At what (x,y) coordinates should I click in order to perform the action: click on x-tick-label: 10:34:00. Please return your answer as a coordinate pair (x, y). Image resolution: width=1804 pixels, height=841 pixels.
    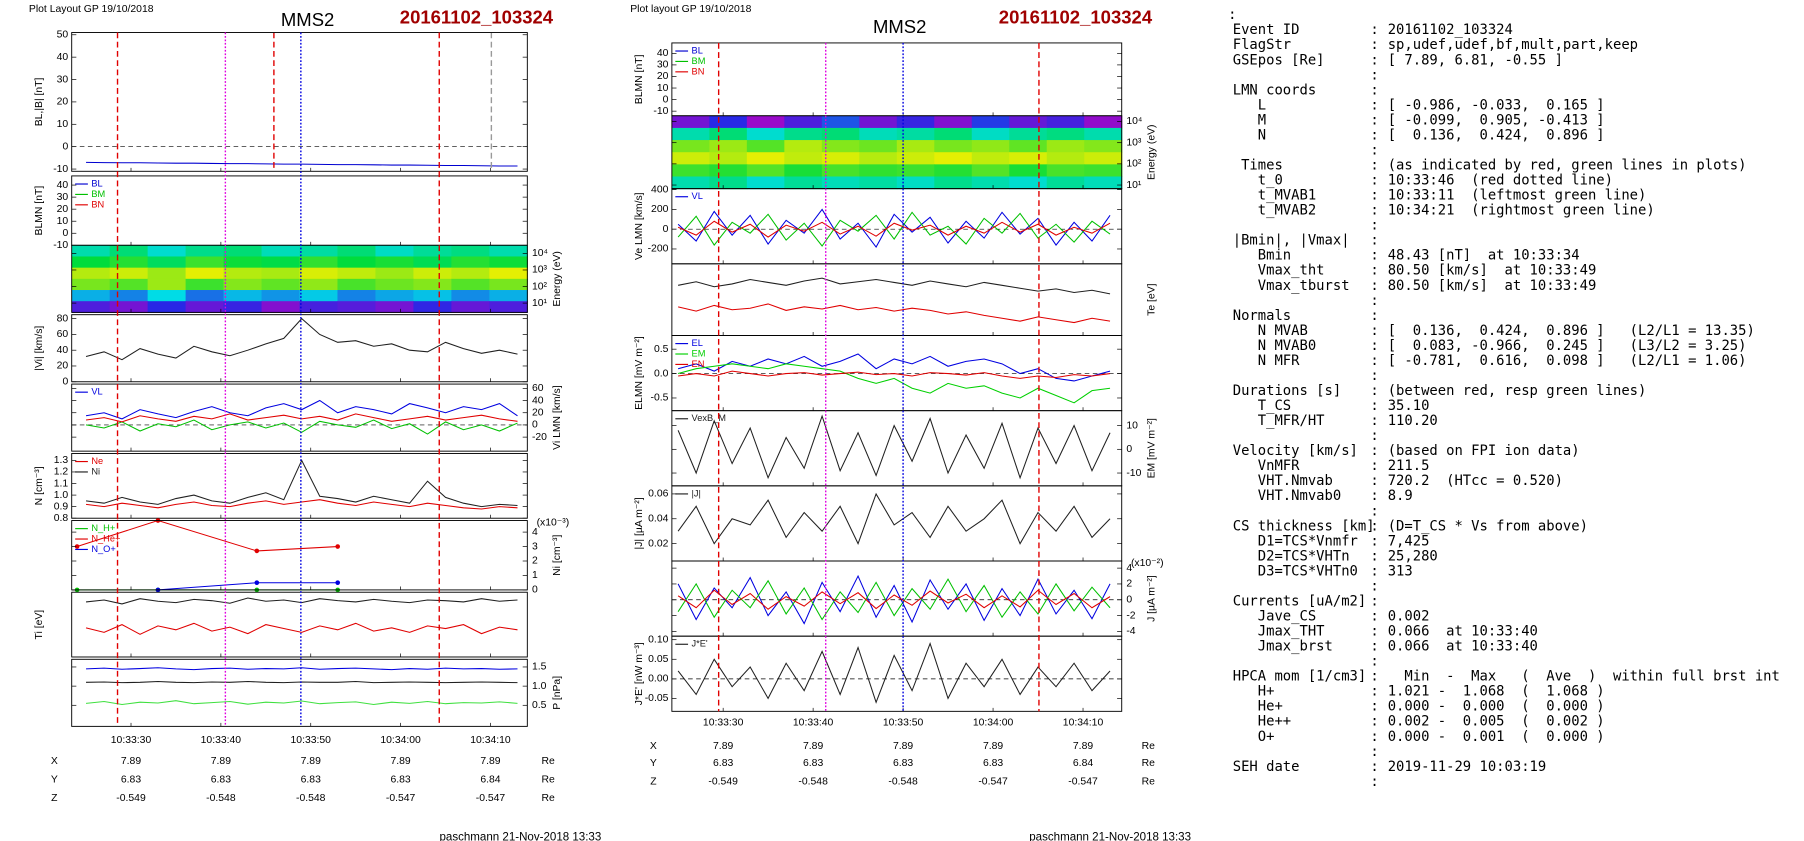
    Looking at the image, I should click on (993, 723).